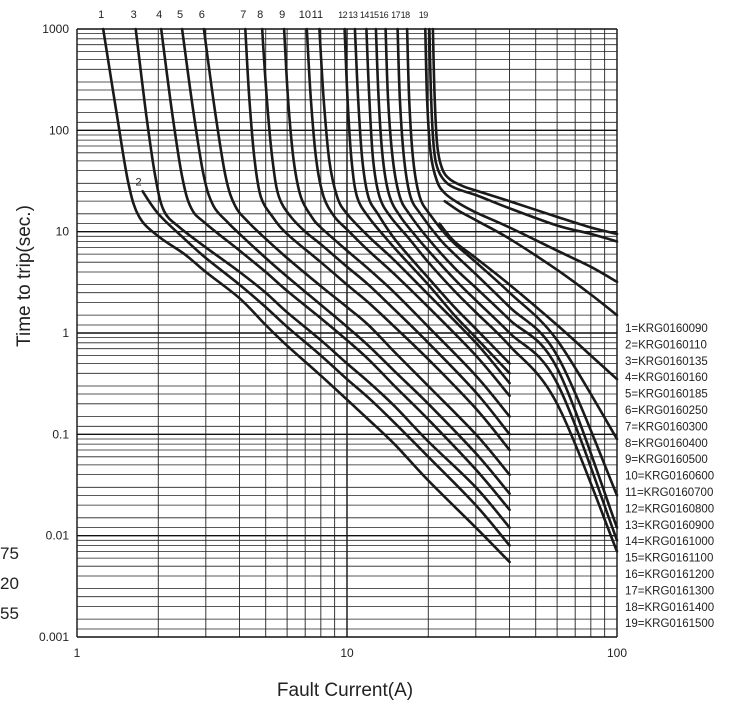 The height and width of the screenshot is (706, 737). I want to click on left-edge-labels: 75 20 55, so click(9, 583).